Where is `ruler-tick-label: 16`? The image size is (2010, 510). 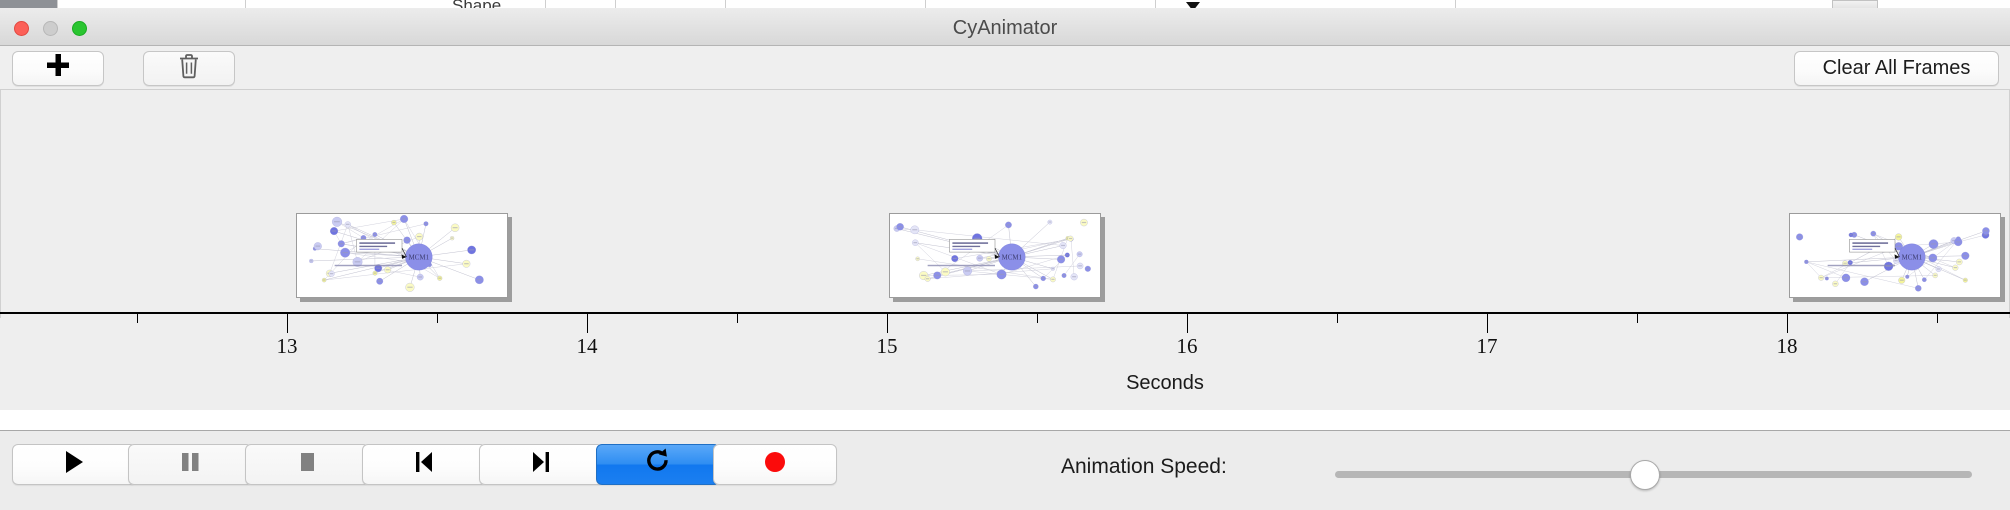 ruler-tick-label: 16 is located at coordinates (1187, 346).